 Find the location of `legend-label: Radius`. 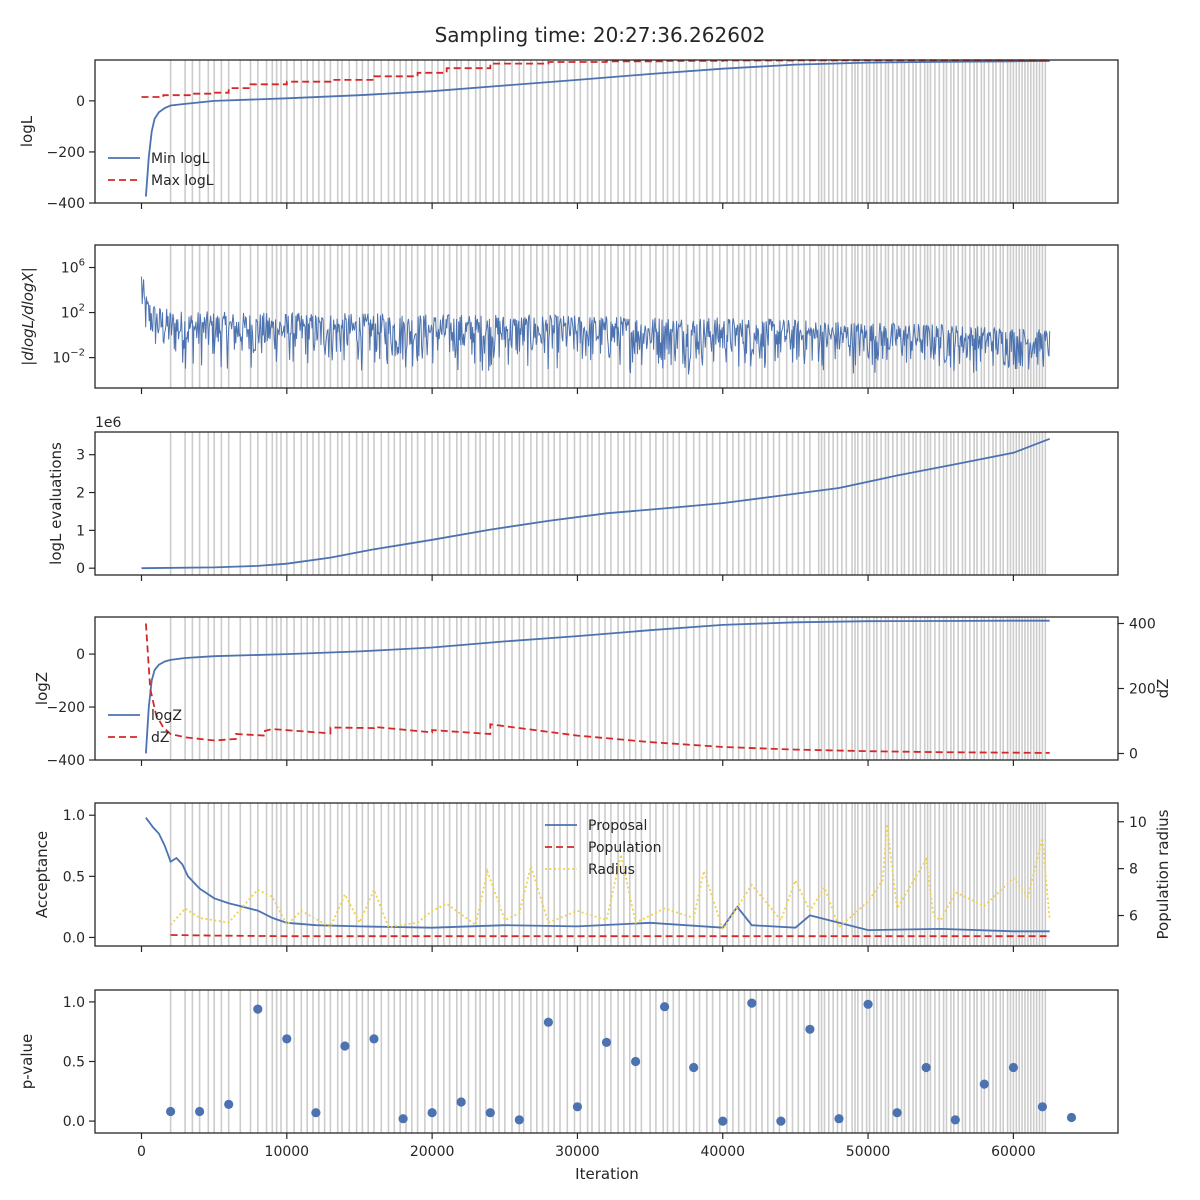

legend-label: Radius is located at coordinates (611, 870).